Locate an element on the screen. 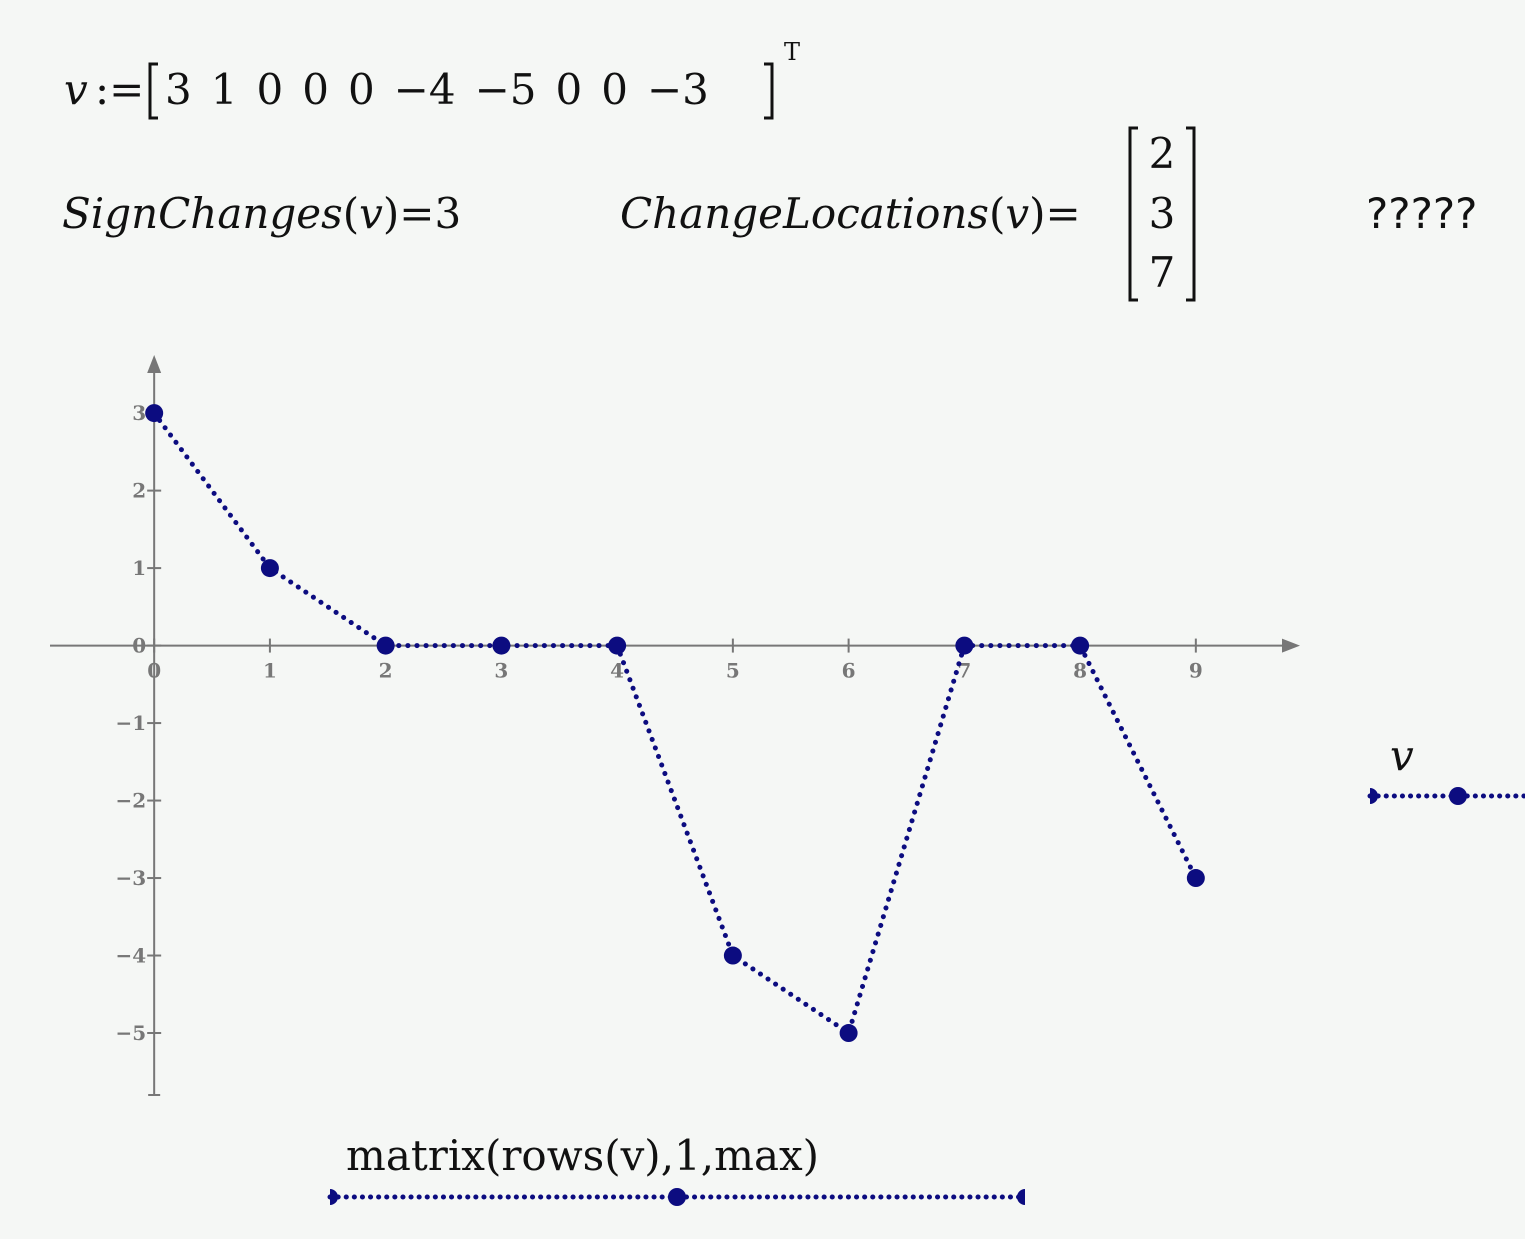 Image resolution: width=1525 pixels, height=1239 pixels. change-locations-expr: ChangeLocations(v)= is located at coordinates (850, 213).